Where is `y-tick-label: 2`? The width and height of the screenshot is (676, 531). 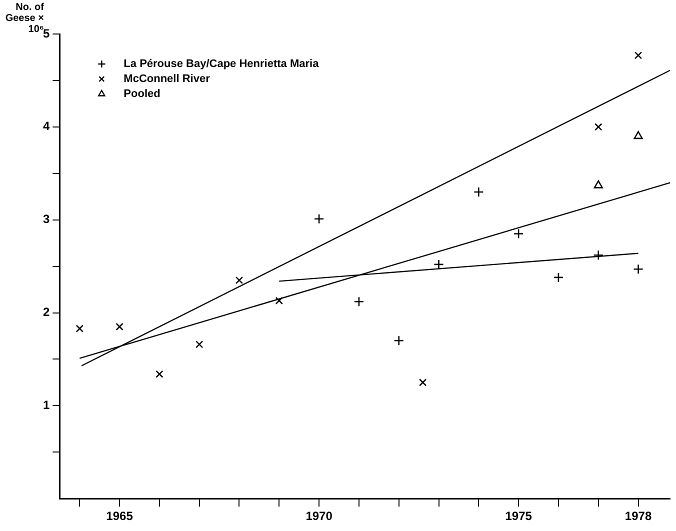
y-tick-label: 2 is located at coordinates (46, 312).